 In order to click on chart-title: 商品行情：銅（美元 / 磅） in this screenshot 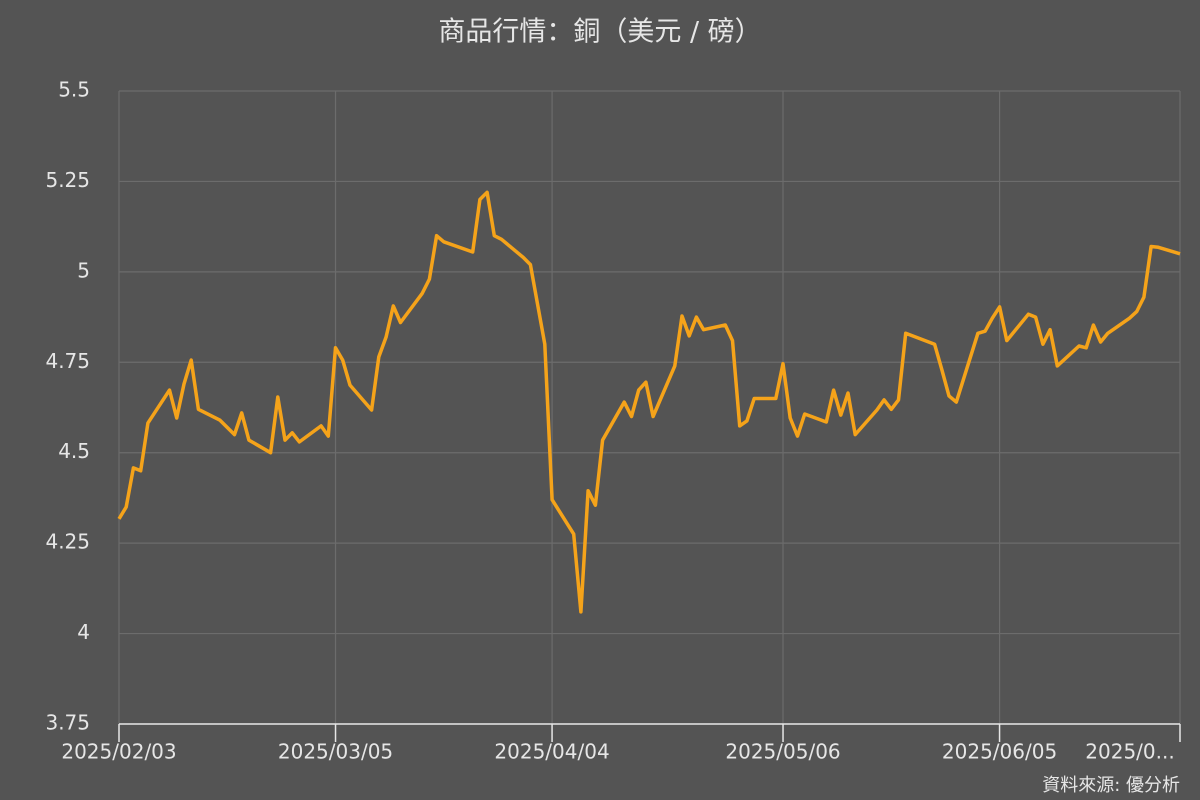, I will do `click(599, 32)`.